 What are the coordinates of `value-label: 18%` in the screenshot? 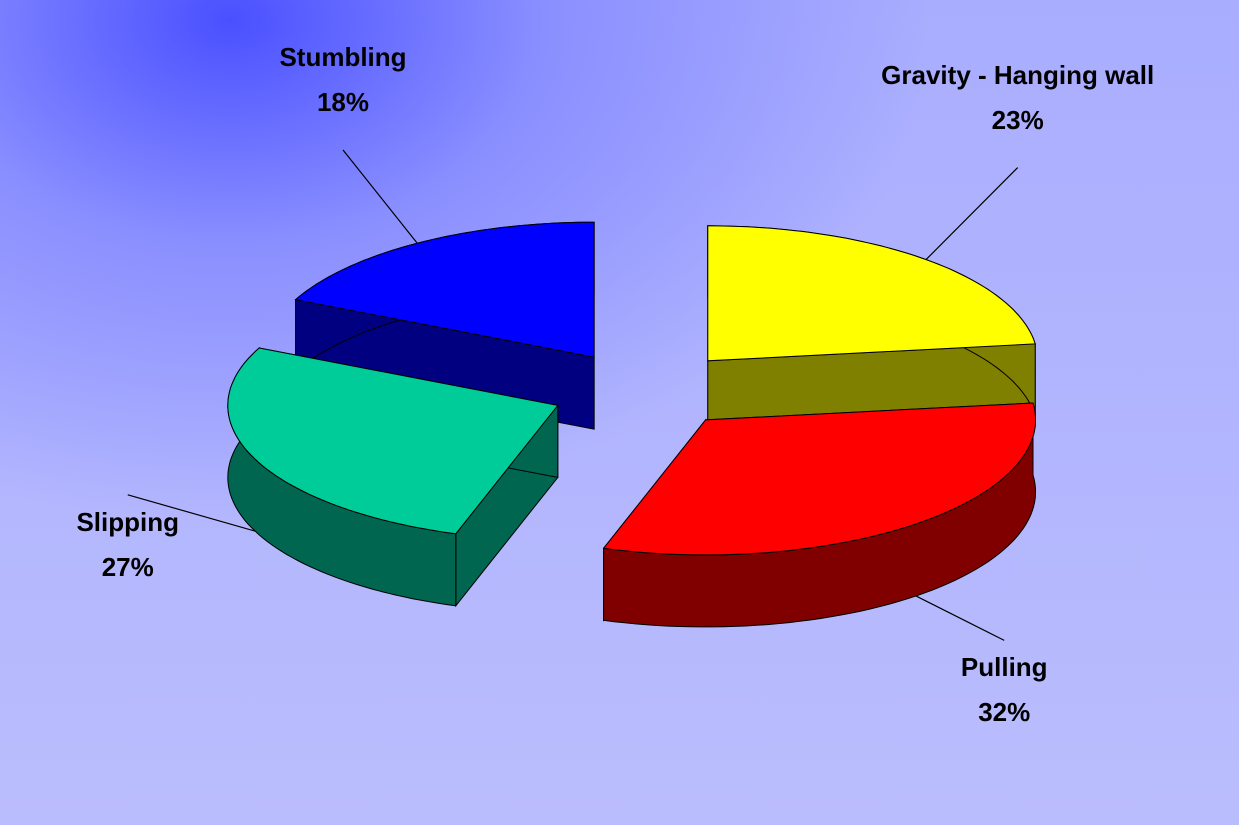 It's located at (343, 102).